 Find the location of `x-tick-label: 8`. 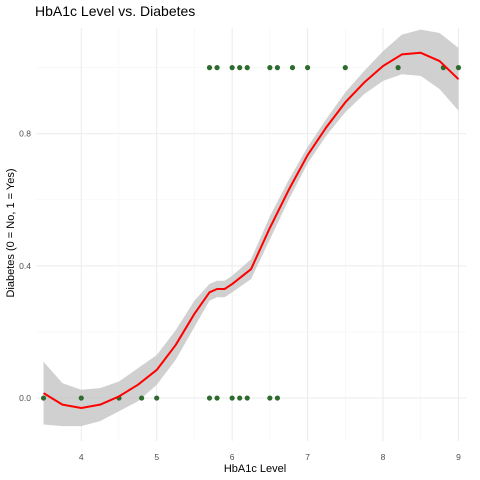

x-tick-label: 8 is located at coordinates (383, 457).